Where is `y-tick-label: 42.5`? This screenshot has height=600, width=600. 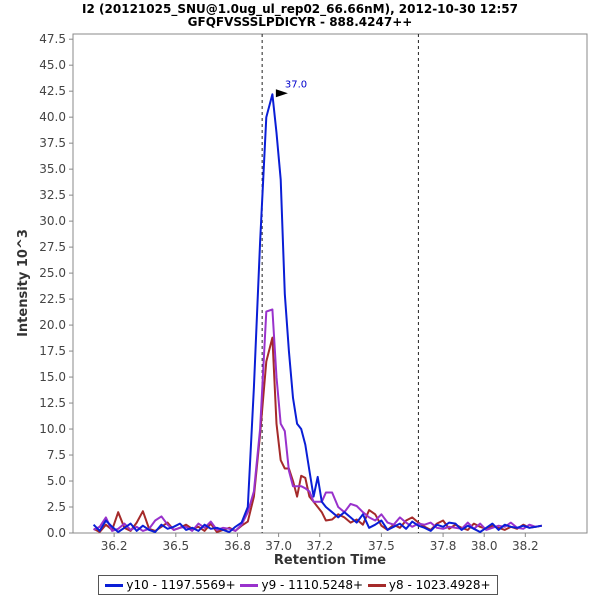
y-tick-label: 42.5 is located at coordinates (52, 91).